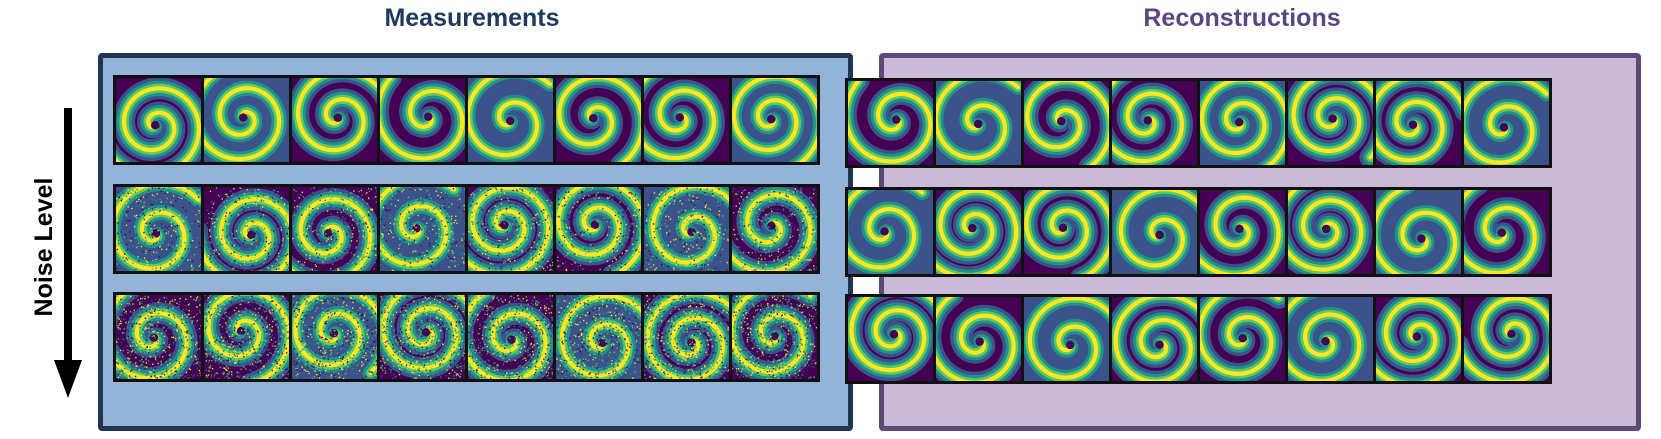 The height and width of the screenshot is (439, 1661). I want to click on noise-level-label: Noise Level, so click(44, 247).